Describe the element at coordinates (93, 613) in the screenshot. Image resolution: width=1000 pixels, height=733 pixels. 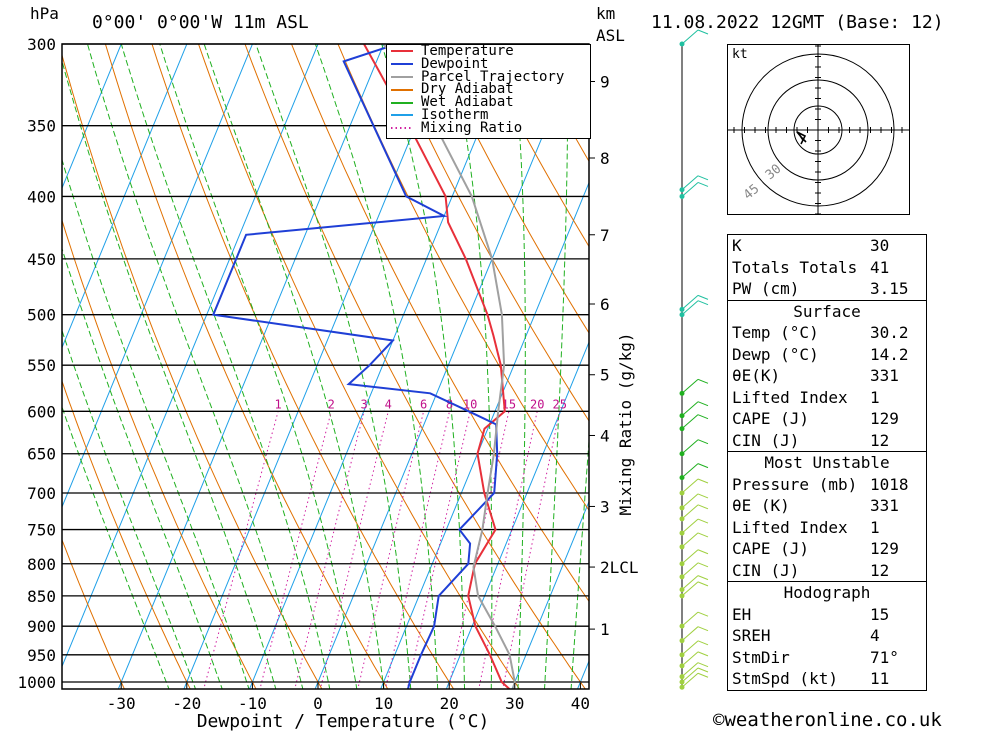
I see `dry-adiabat-line` at that location.